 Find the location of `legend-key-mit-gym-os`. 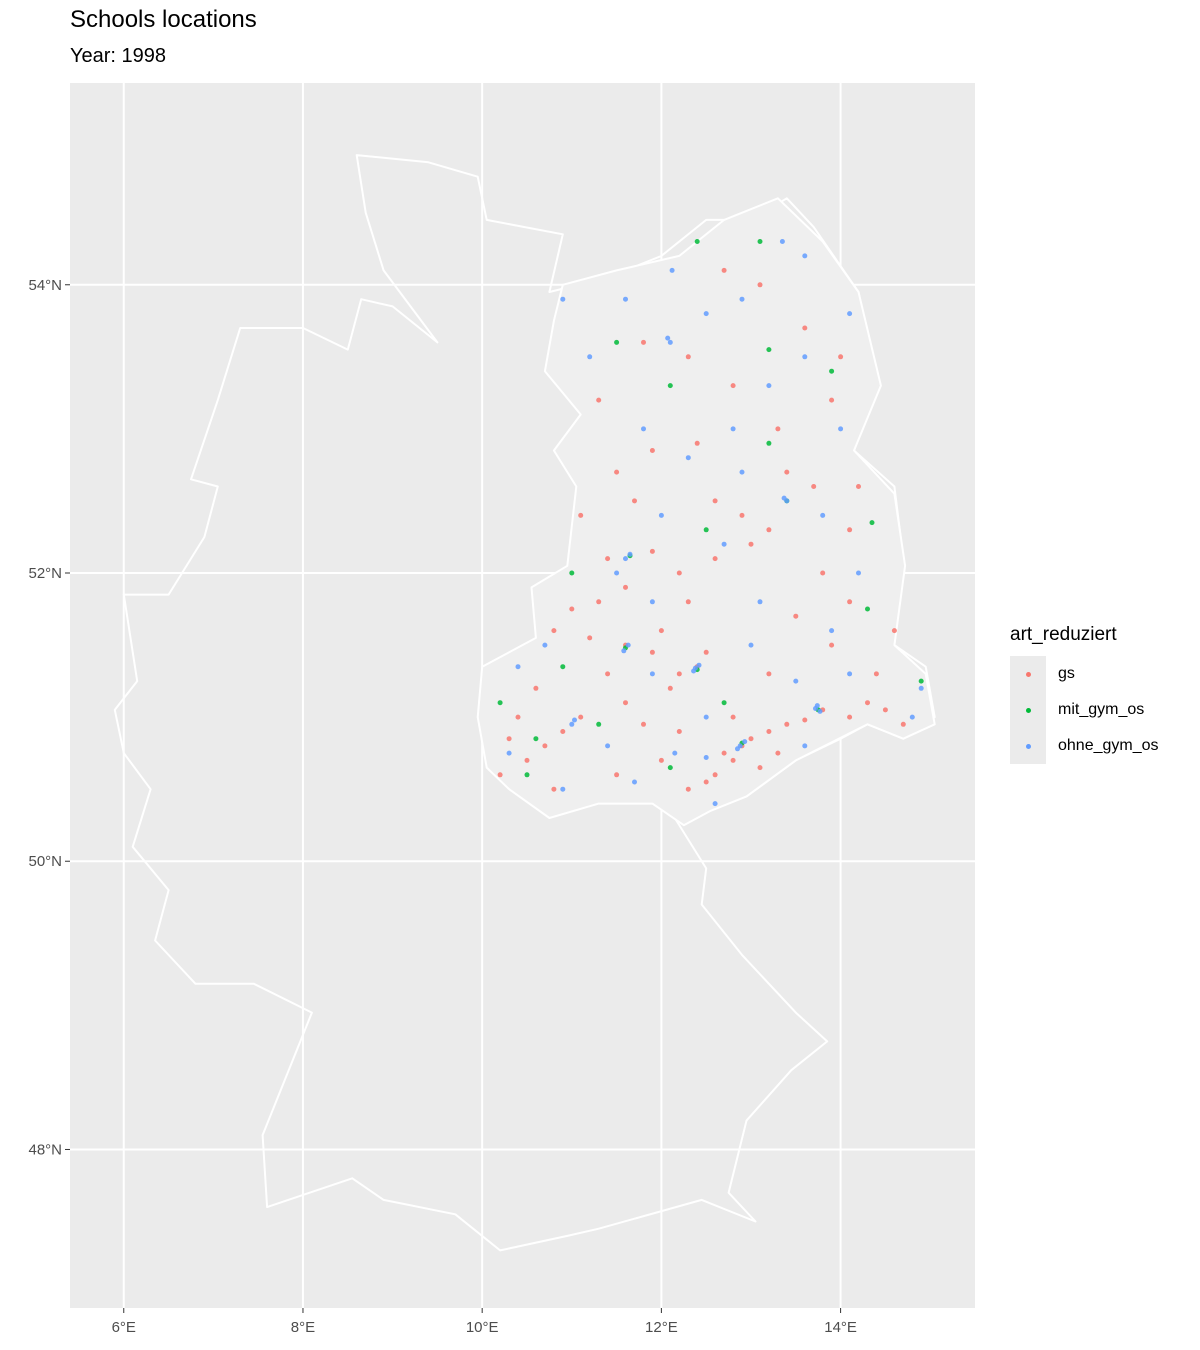

legend-key-mit-gym-os is located at coordinates (1028, 710).